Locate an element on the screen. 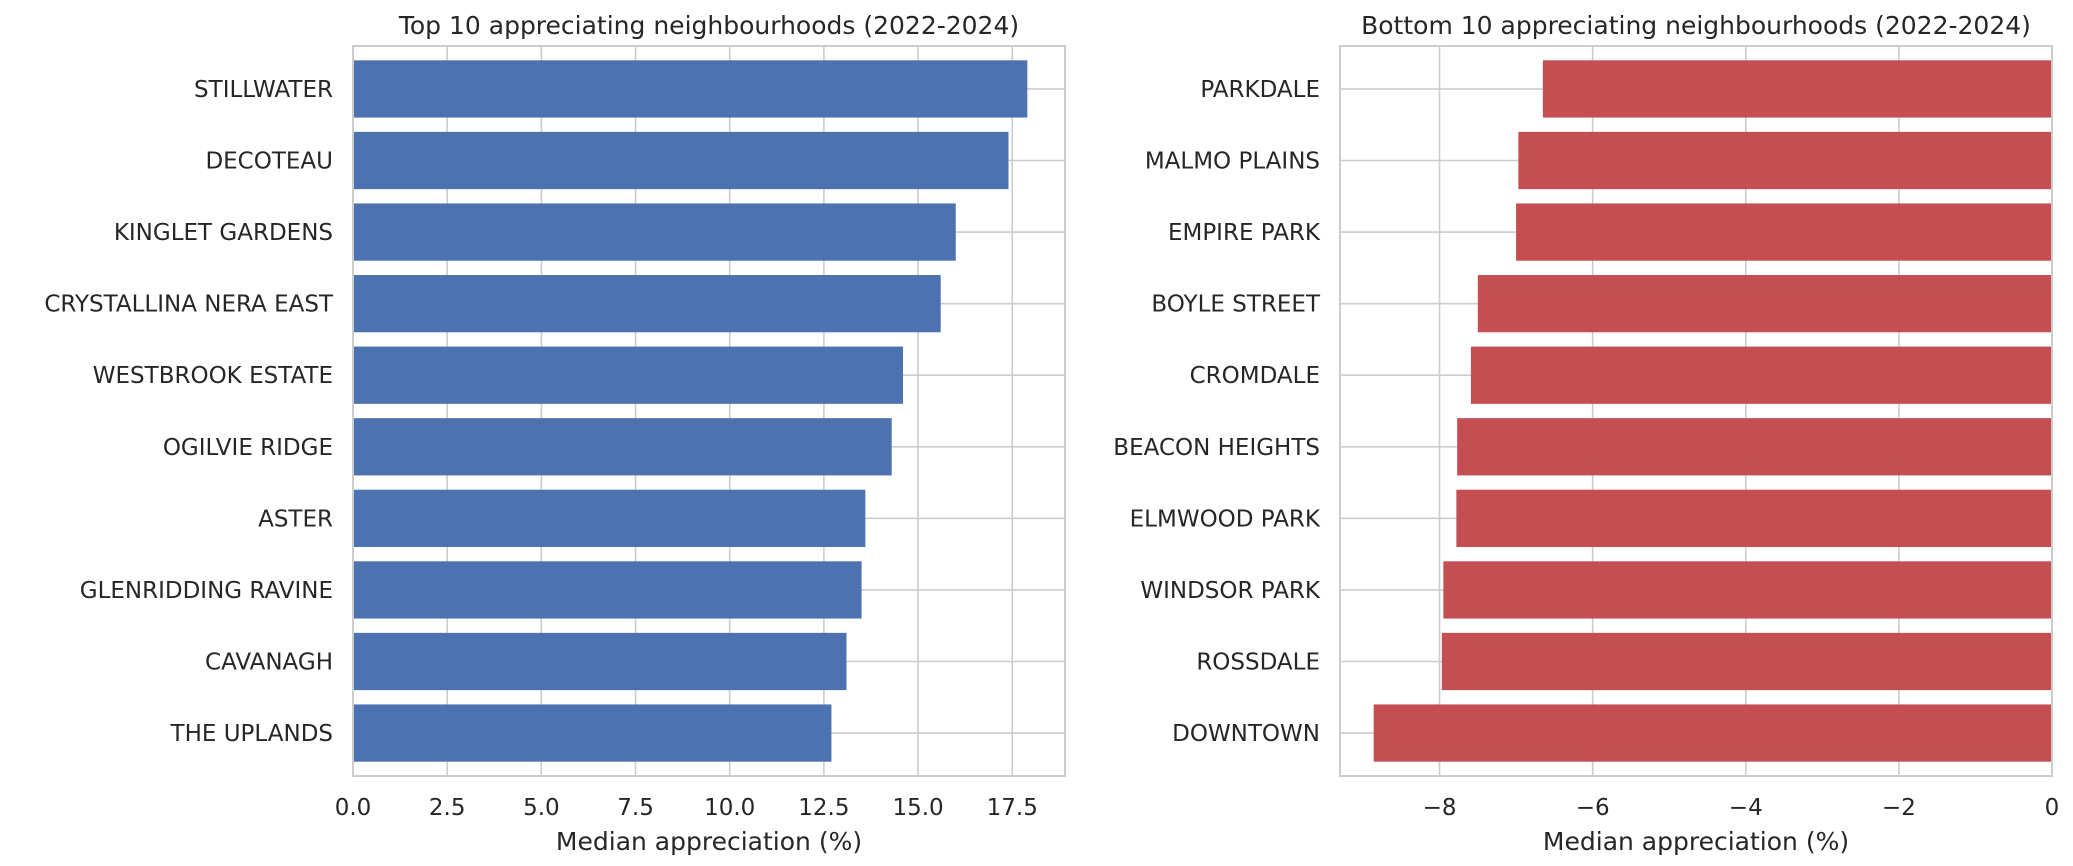  category-label-empire-park: EMPIRE PARK is located at coordinates (1244, 233).